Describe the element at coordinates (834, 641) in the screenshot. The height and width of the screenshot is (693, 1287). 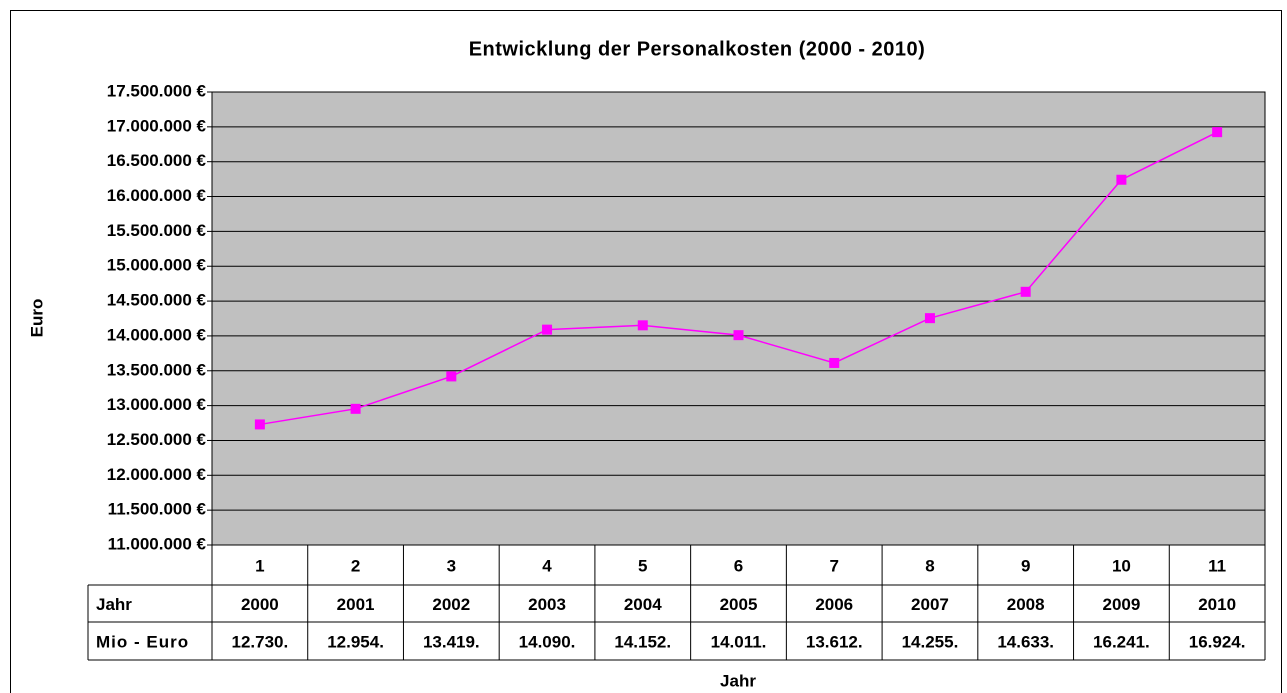
I see `data-label: 13.612.` at that location.